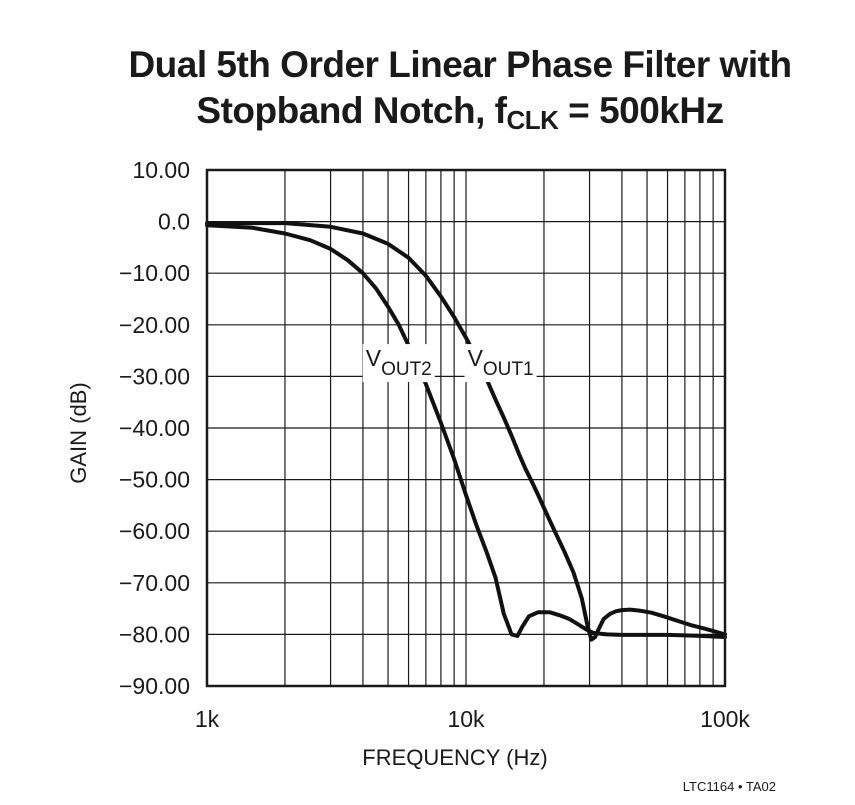 Image resolution: width=855 pixels, height=805 pixels. Describe the element at coordinates (351, 110) in the screenshot. I see `chart-title-line2-prefix: Stopband Notch, f` at that location.